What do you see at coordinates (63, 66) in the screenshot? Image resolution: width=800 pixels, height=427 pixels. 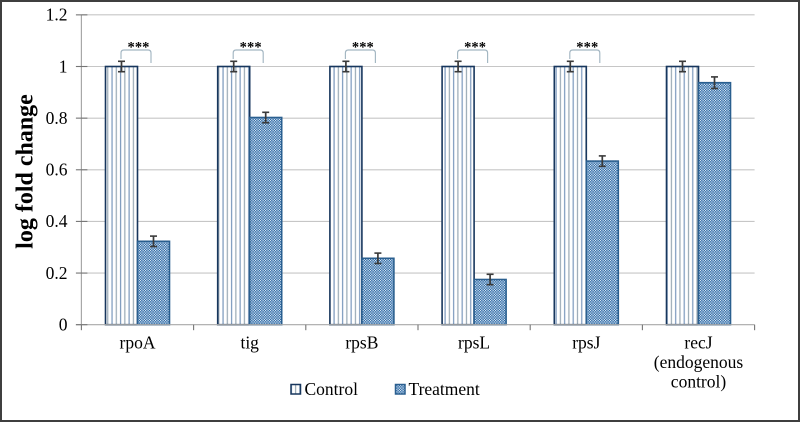 I see `svg-text: 1` at bounding box center [63, 66].